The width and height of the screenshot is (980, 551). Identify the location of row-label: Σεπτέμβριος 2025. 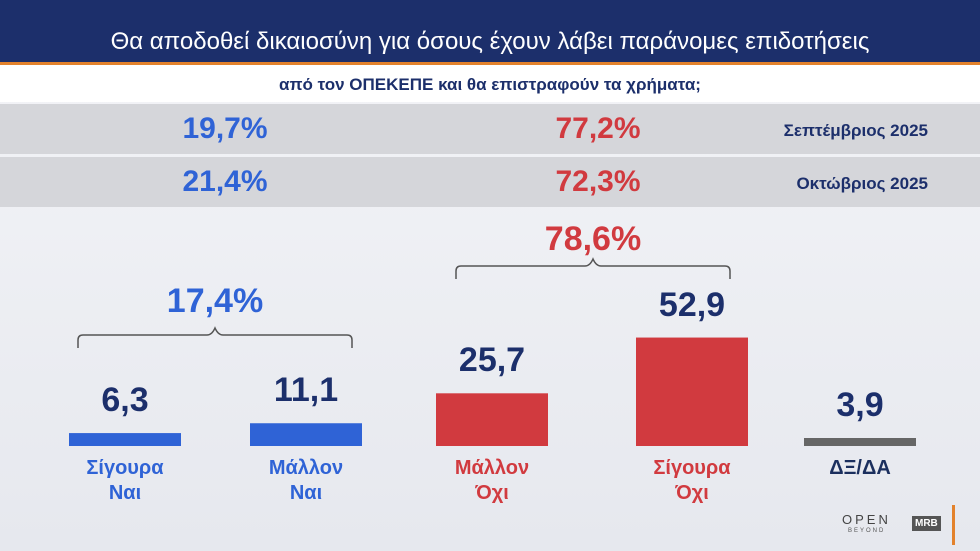
(855, 130).